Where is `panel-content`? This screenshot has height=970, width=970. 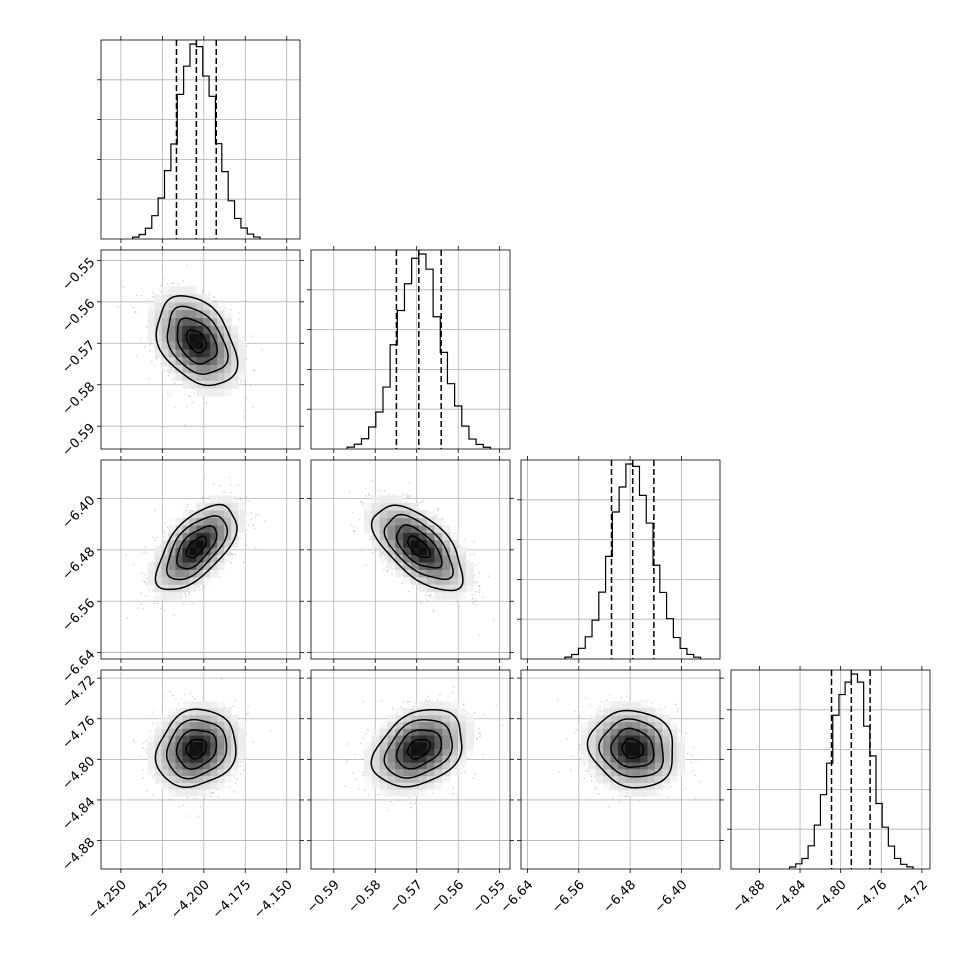 panel-content is located at coordinates (190, 345).